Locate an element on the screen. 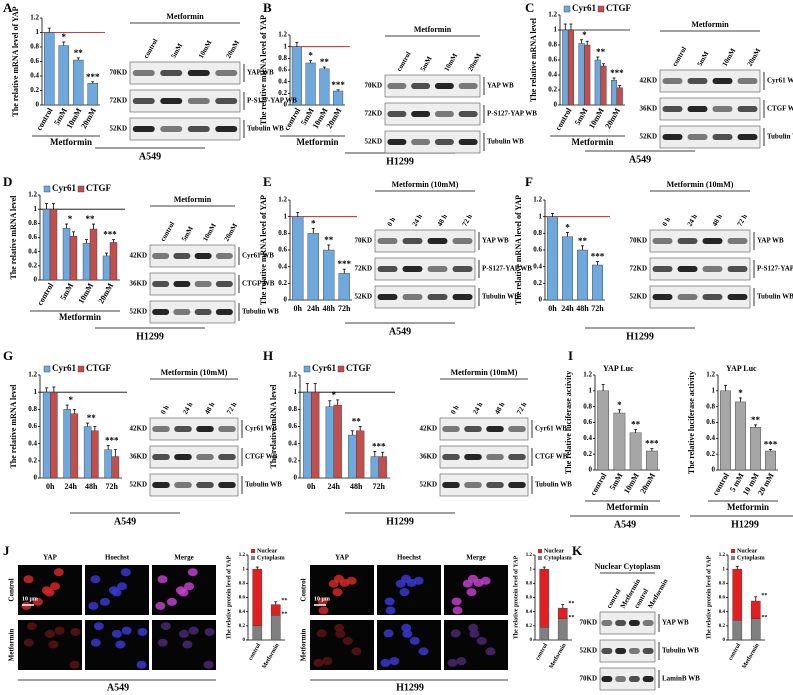 The height and width of the screenshot is (695, 793). x-tick-label: 5mM is located at coordinates (66, 291).